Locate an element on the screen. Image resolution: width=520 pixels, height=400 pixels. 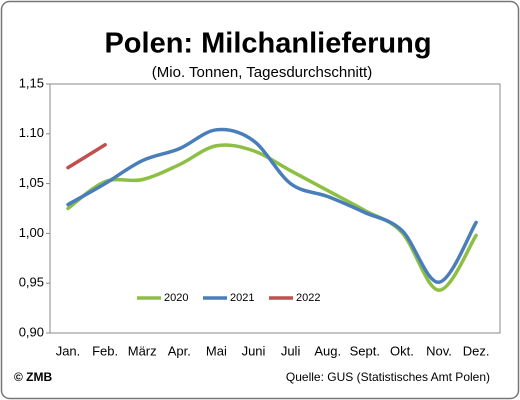
y-tick-label: 0,90 is located at coordinates (31, 331).